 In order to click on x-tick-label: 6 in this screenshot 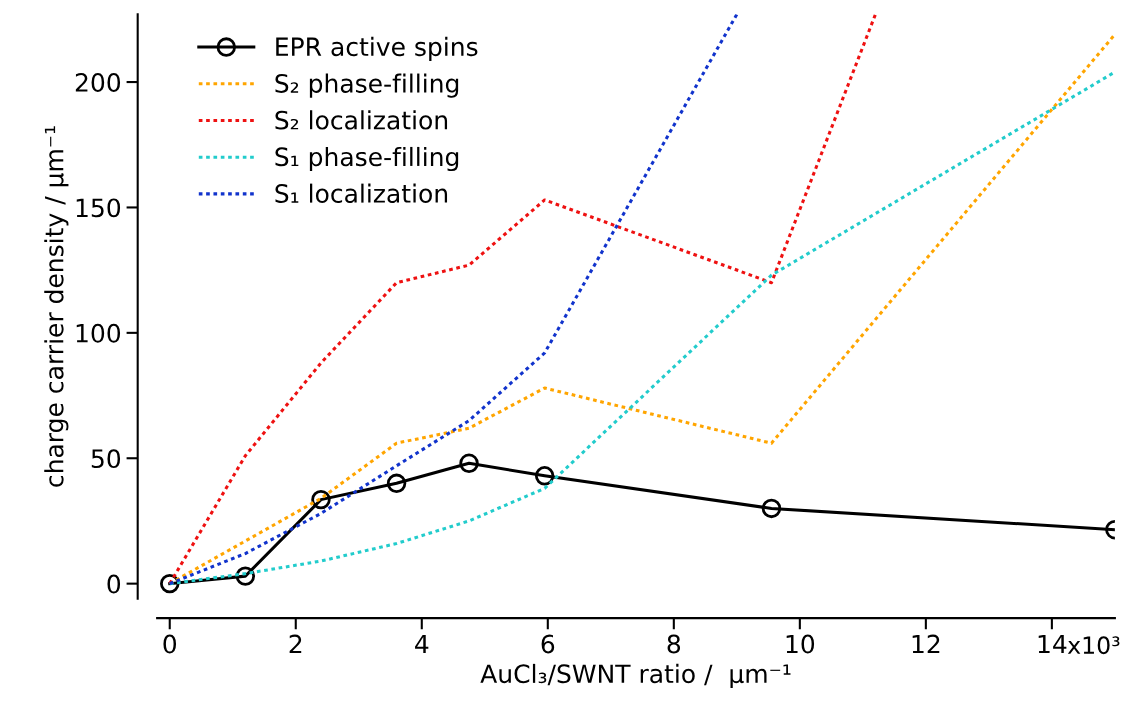, I will do `click(548, 644)`.